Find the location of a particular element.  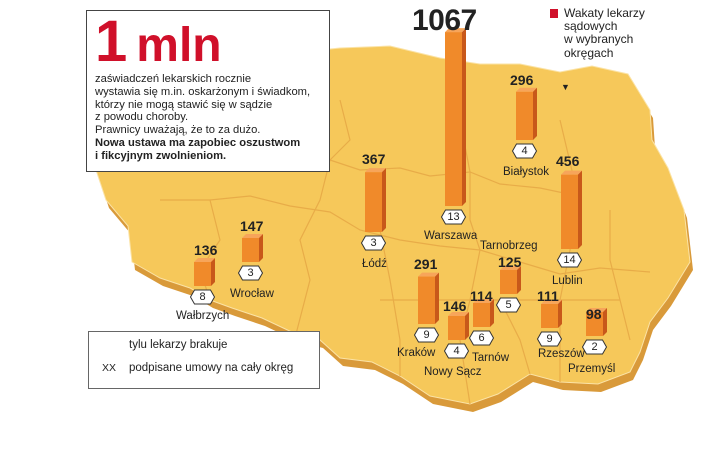

badge-shape-lodz is located at coordinates (373, 243).